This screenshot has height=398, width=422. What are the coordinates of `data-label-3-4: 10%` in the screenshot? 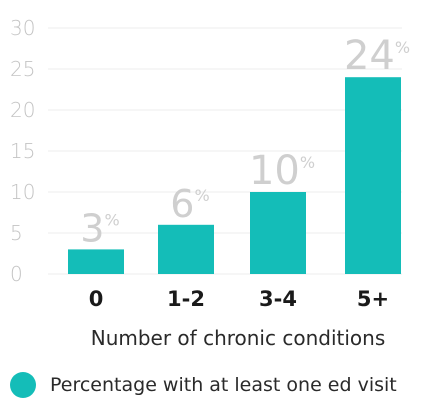 It's located at (282, 171).